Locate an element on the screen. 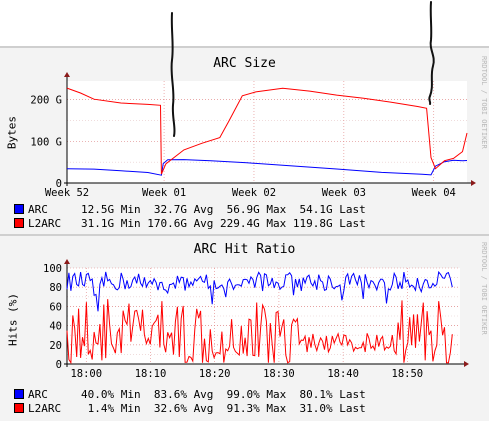  chart-title: ARC Size is located at coordinates (244, 63).